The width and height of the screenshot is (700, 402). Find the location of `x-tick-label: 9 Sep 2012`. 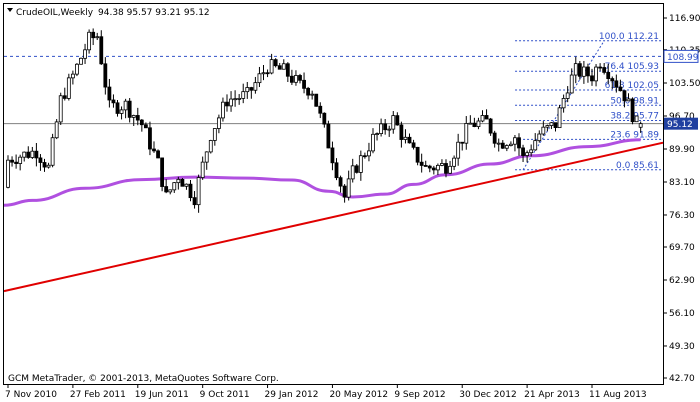

x-tick-label: 9 Sep 2012 is located at coordinates (419, 395).